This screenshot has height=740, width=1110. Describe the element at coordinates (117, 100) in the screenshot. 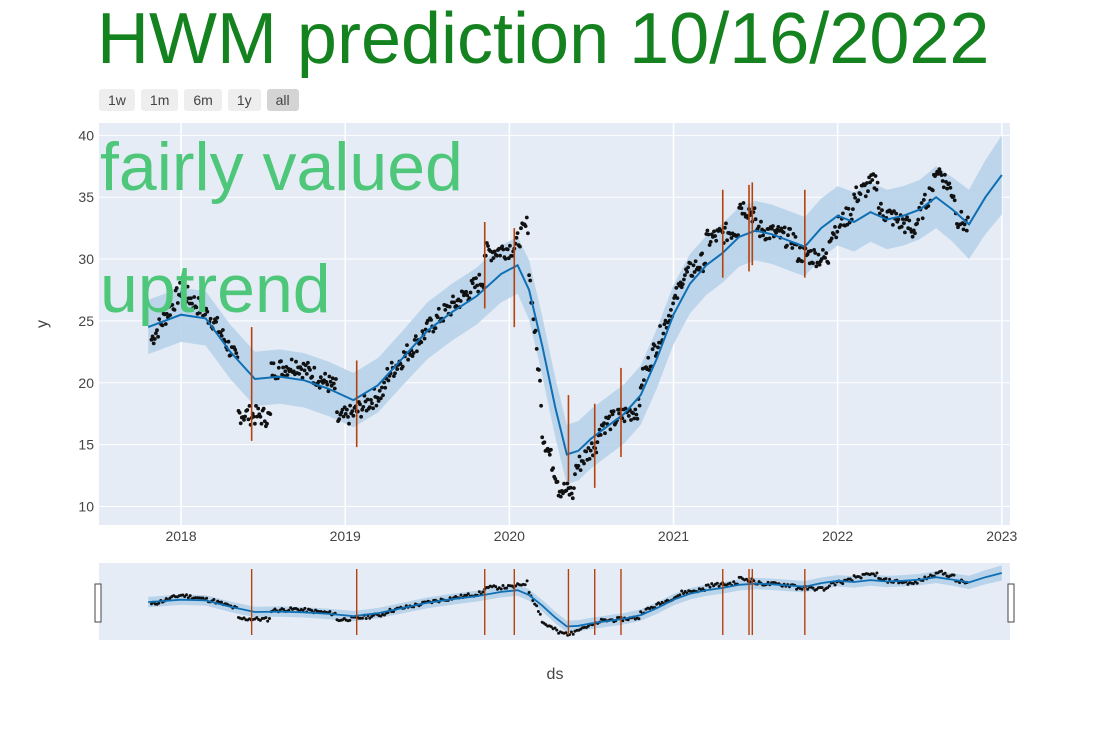

I see `range-button-1w: 1w` at that location.